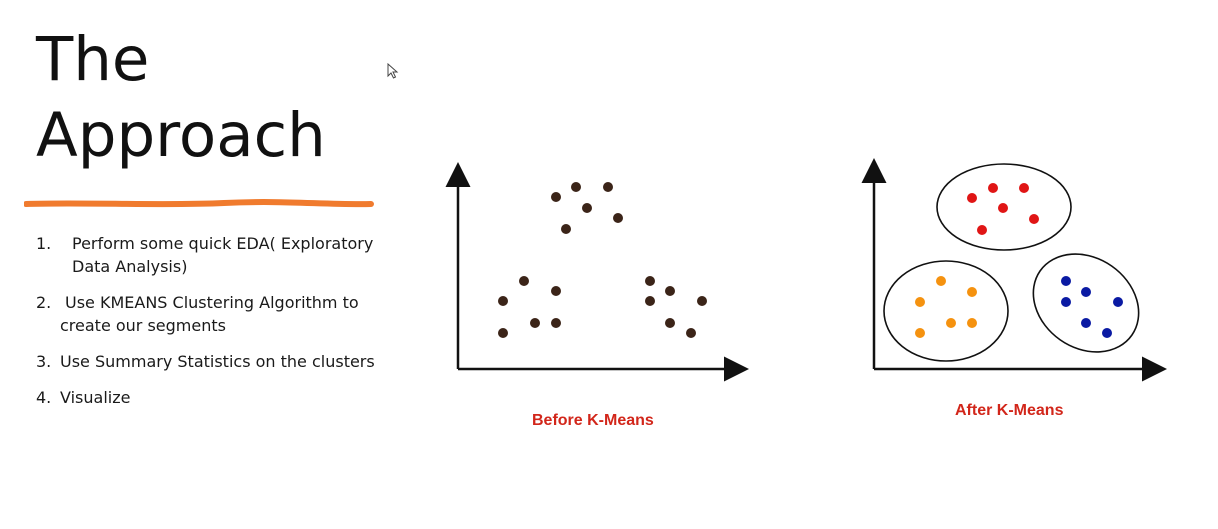 Image resolution: width=1218 pixels, height=529 pixels. Describe the element at coordinates (1009, 410) in the screenshot. I see `after-caption: After K-Means` at that location.